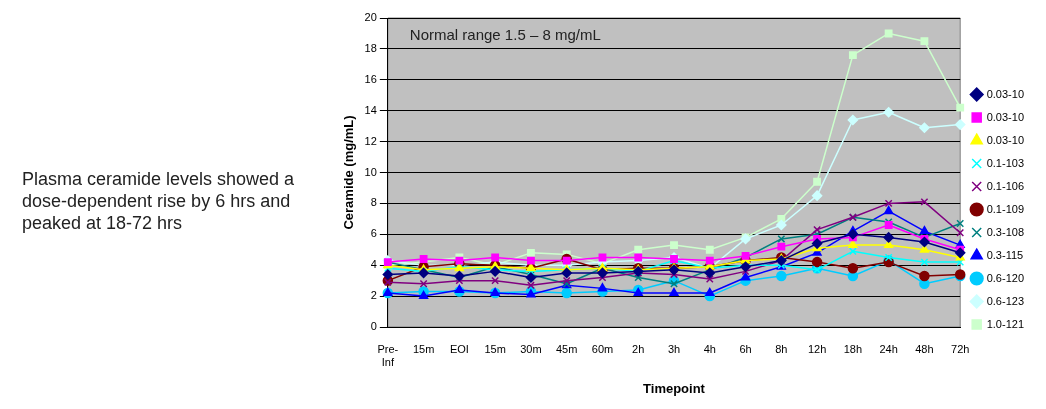 The height and width of the screenshot is (409, 1046). I want to click on text: Plasma ceramide levels showed a dose-dependent rise by 6 hrs and peaked at 18-72 hrs, so click(159, 201).